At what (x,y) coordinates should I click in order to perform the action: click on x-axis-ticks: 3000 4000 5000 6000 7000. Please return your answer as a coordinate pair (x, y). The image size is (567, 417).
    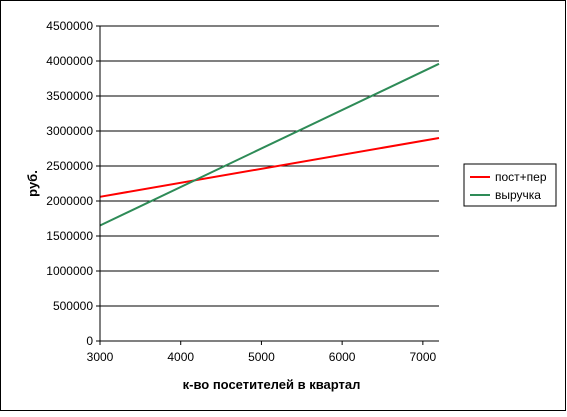
    Looking at the image, I should click on (262, 352).